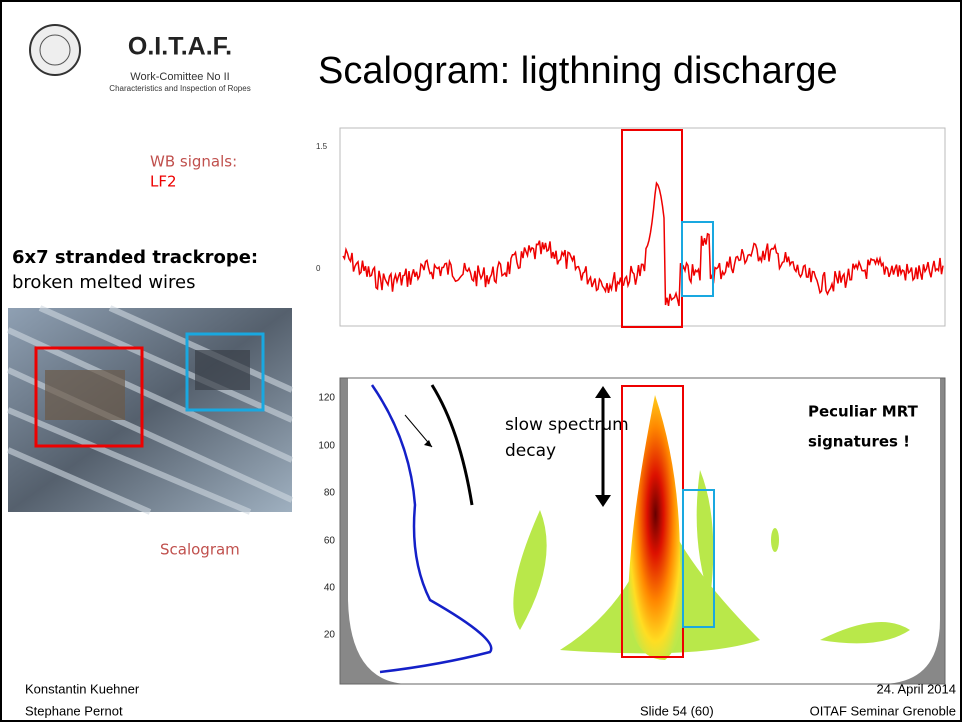 The width and height of the screenshot is (962, 727). Describe the element at coordinates (330, 635) in the screenshot. I see `y-tick-label: 20` at that location.